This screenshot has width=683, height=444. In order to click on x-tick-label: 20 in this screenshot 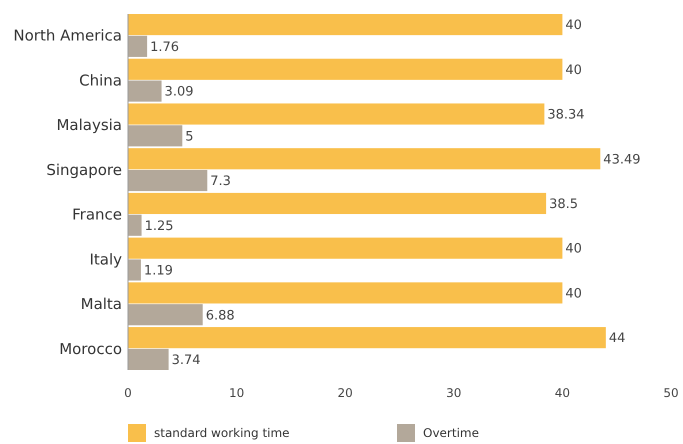, I will do `click(345, 393)`.